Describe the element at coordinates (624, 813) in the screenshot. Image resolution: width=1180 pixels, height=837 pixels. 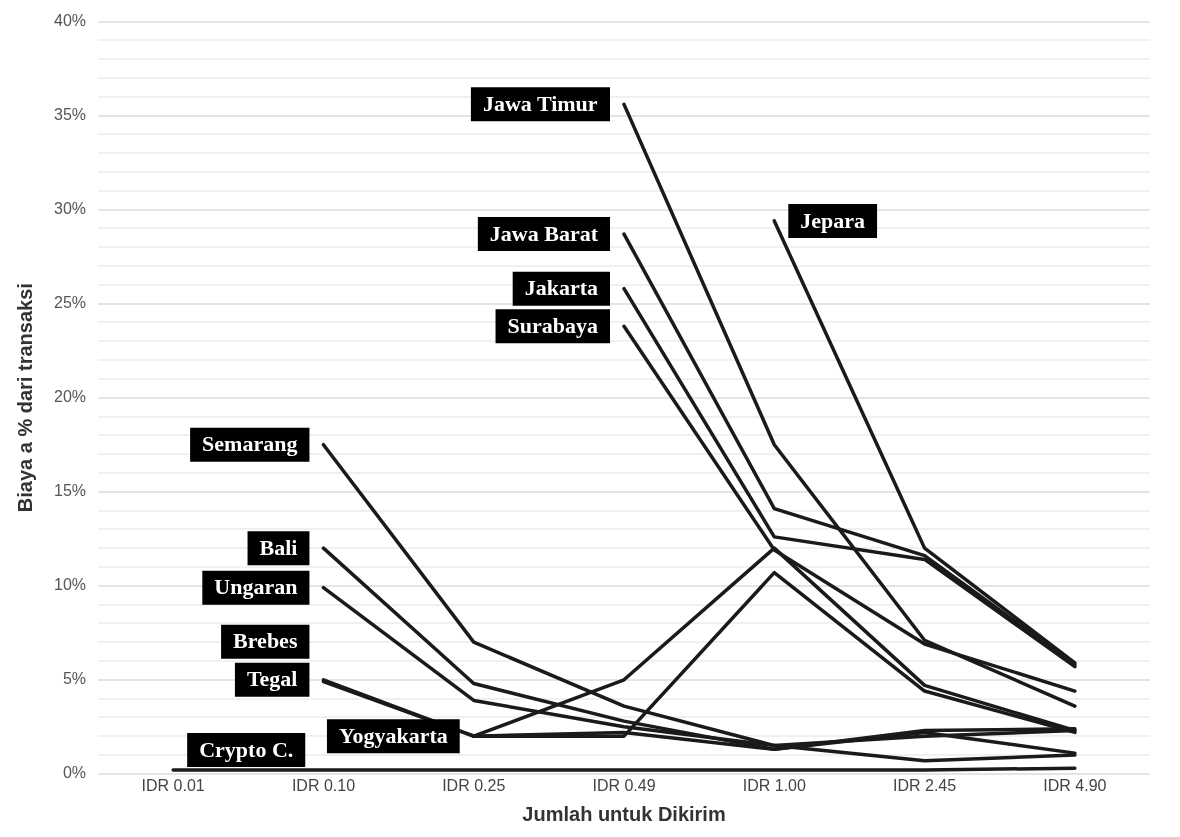
I see `x-axis-title: Jumlah untuk Dikirim` at that location.